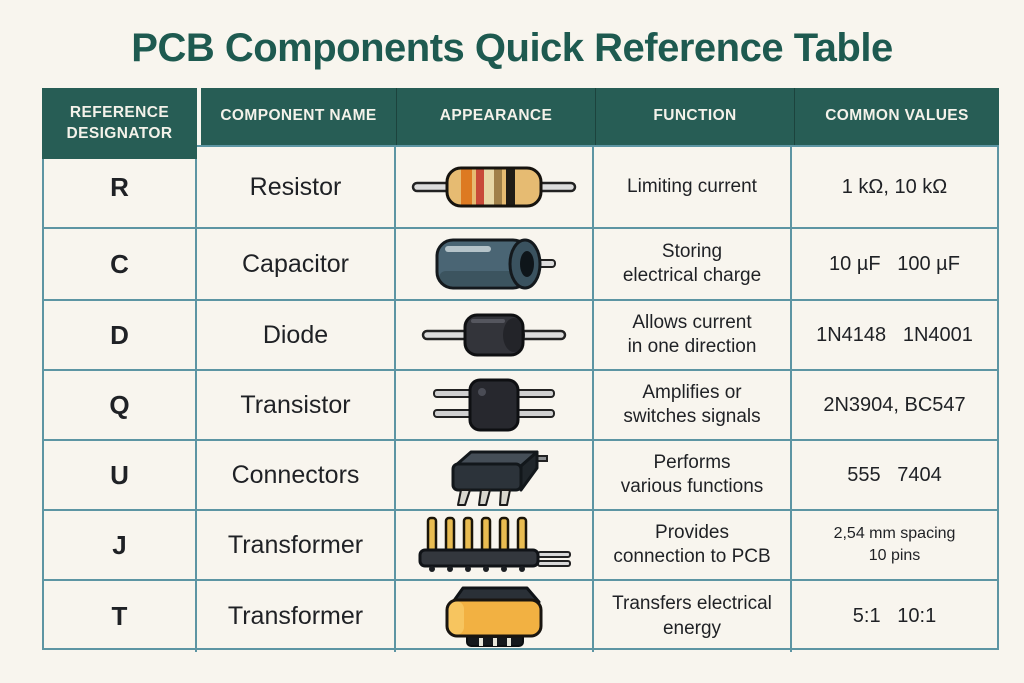 The width and height of the screenshot is (1024, 683). Describe the element at coordinates (120, 187) in the screenshot. I see `designator-cell: R` at that location.